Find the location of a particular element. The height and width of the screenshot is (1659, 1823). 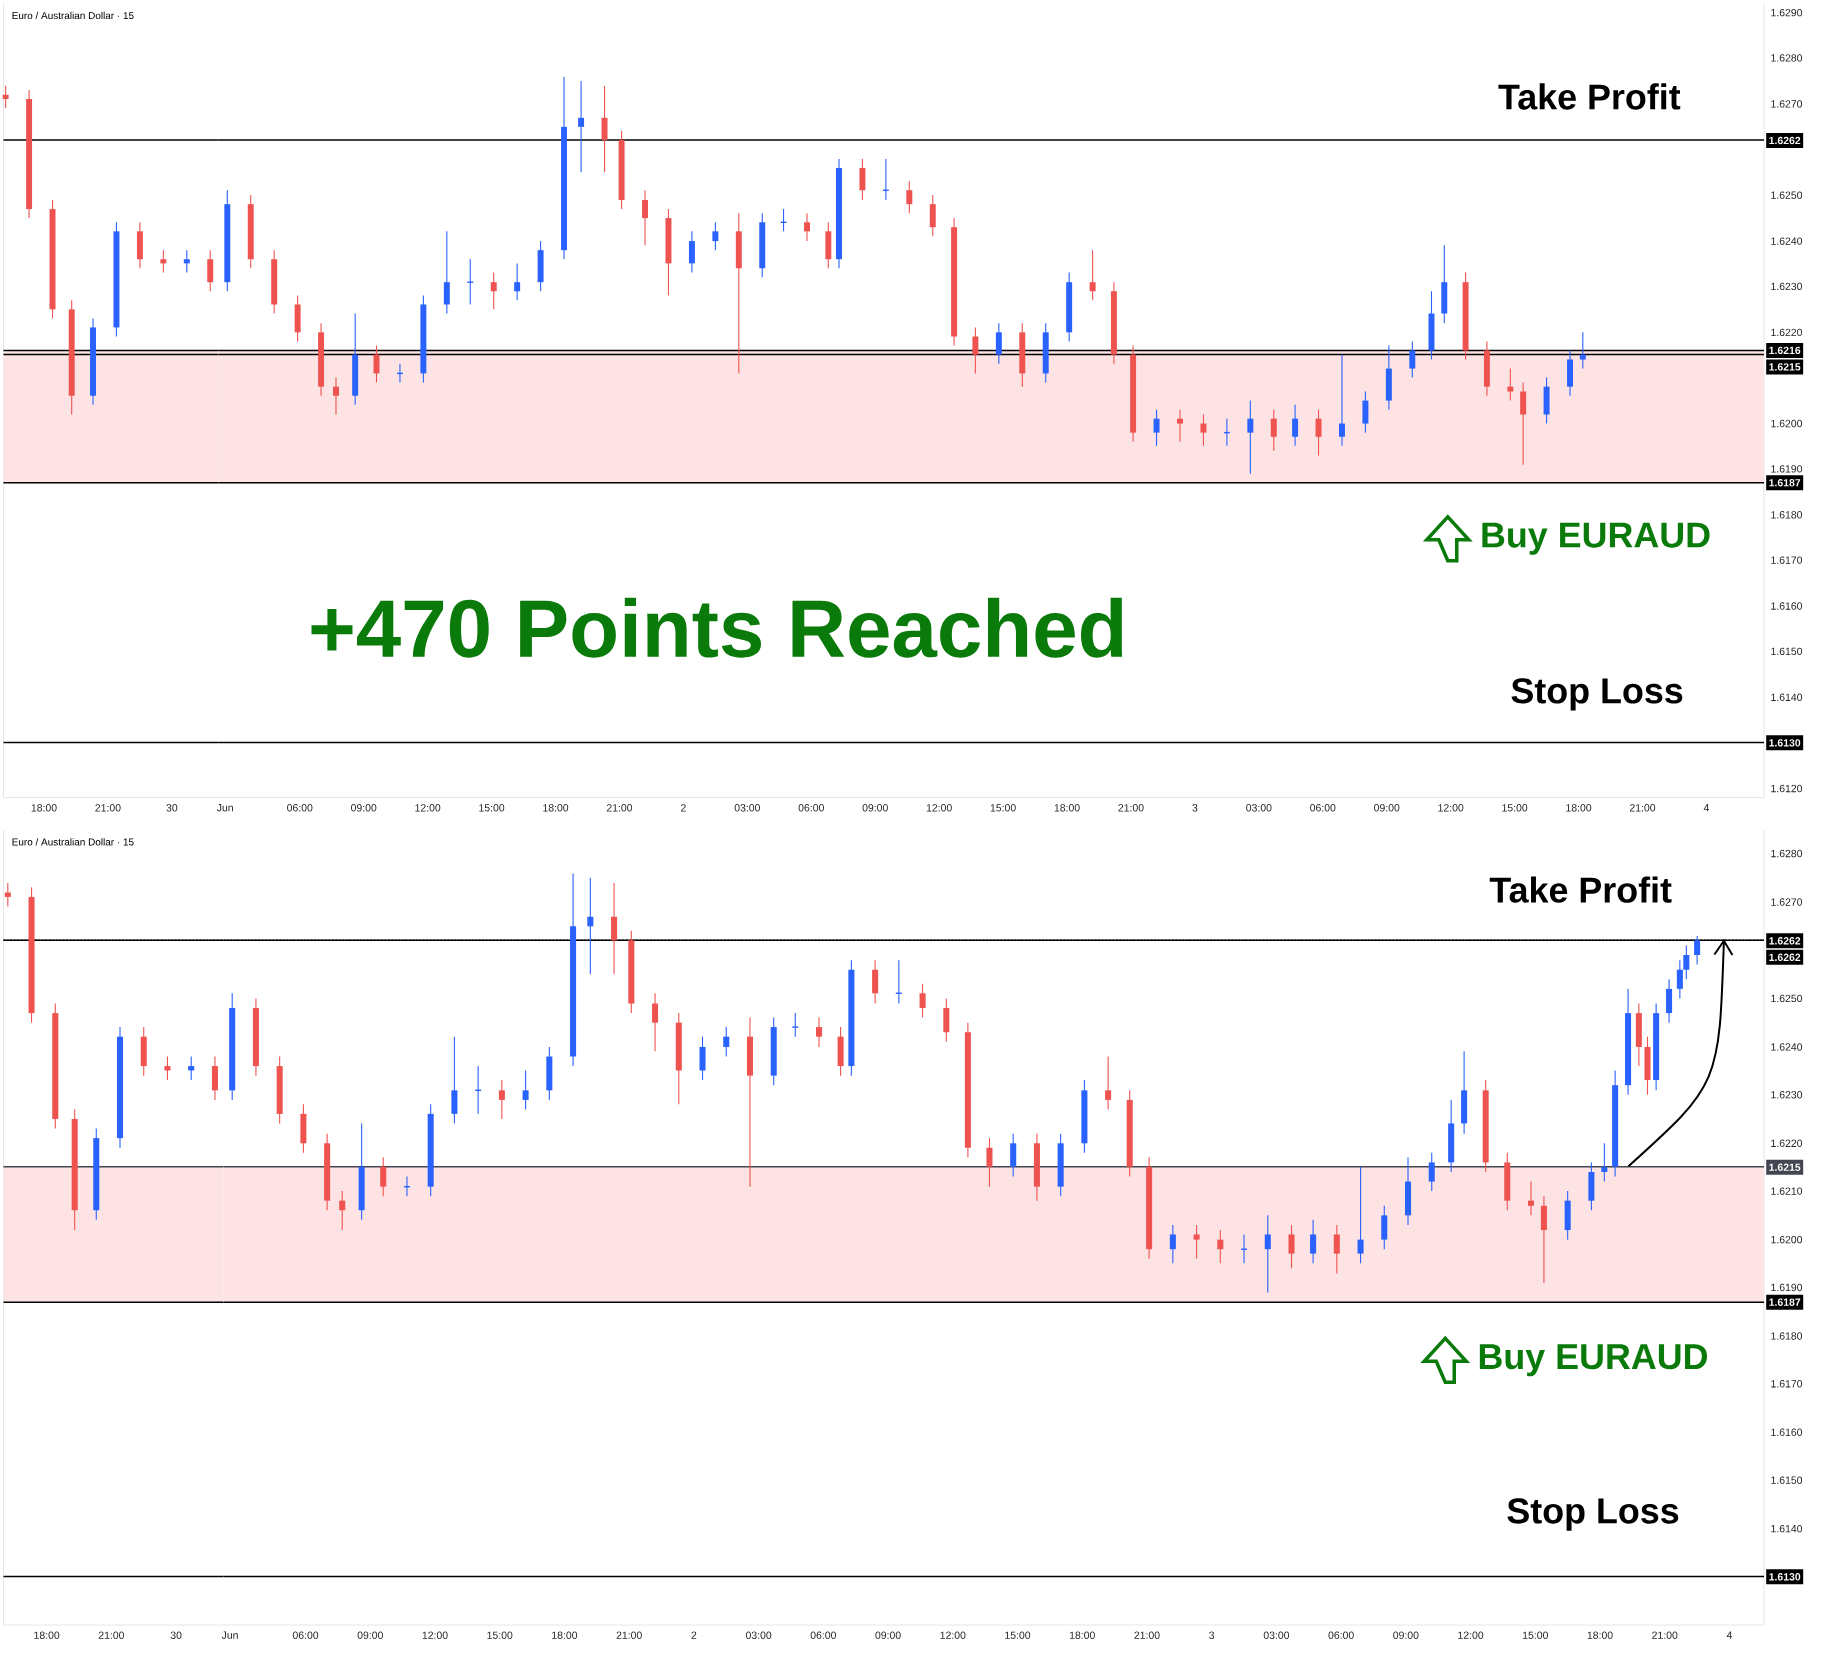

legend-label: 1.6215 is located at coordinates (1785, 367).